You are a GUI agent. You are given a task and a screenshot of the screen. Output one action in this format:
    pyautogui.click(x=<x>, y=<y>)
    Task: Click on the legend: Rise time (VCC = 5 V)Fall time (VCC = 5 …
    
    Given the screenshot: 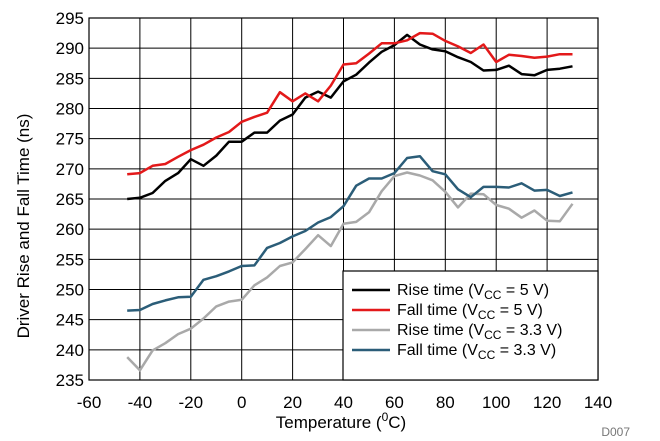 What is the action you would take?
    pyautogui.click(x=470, y=325)
    